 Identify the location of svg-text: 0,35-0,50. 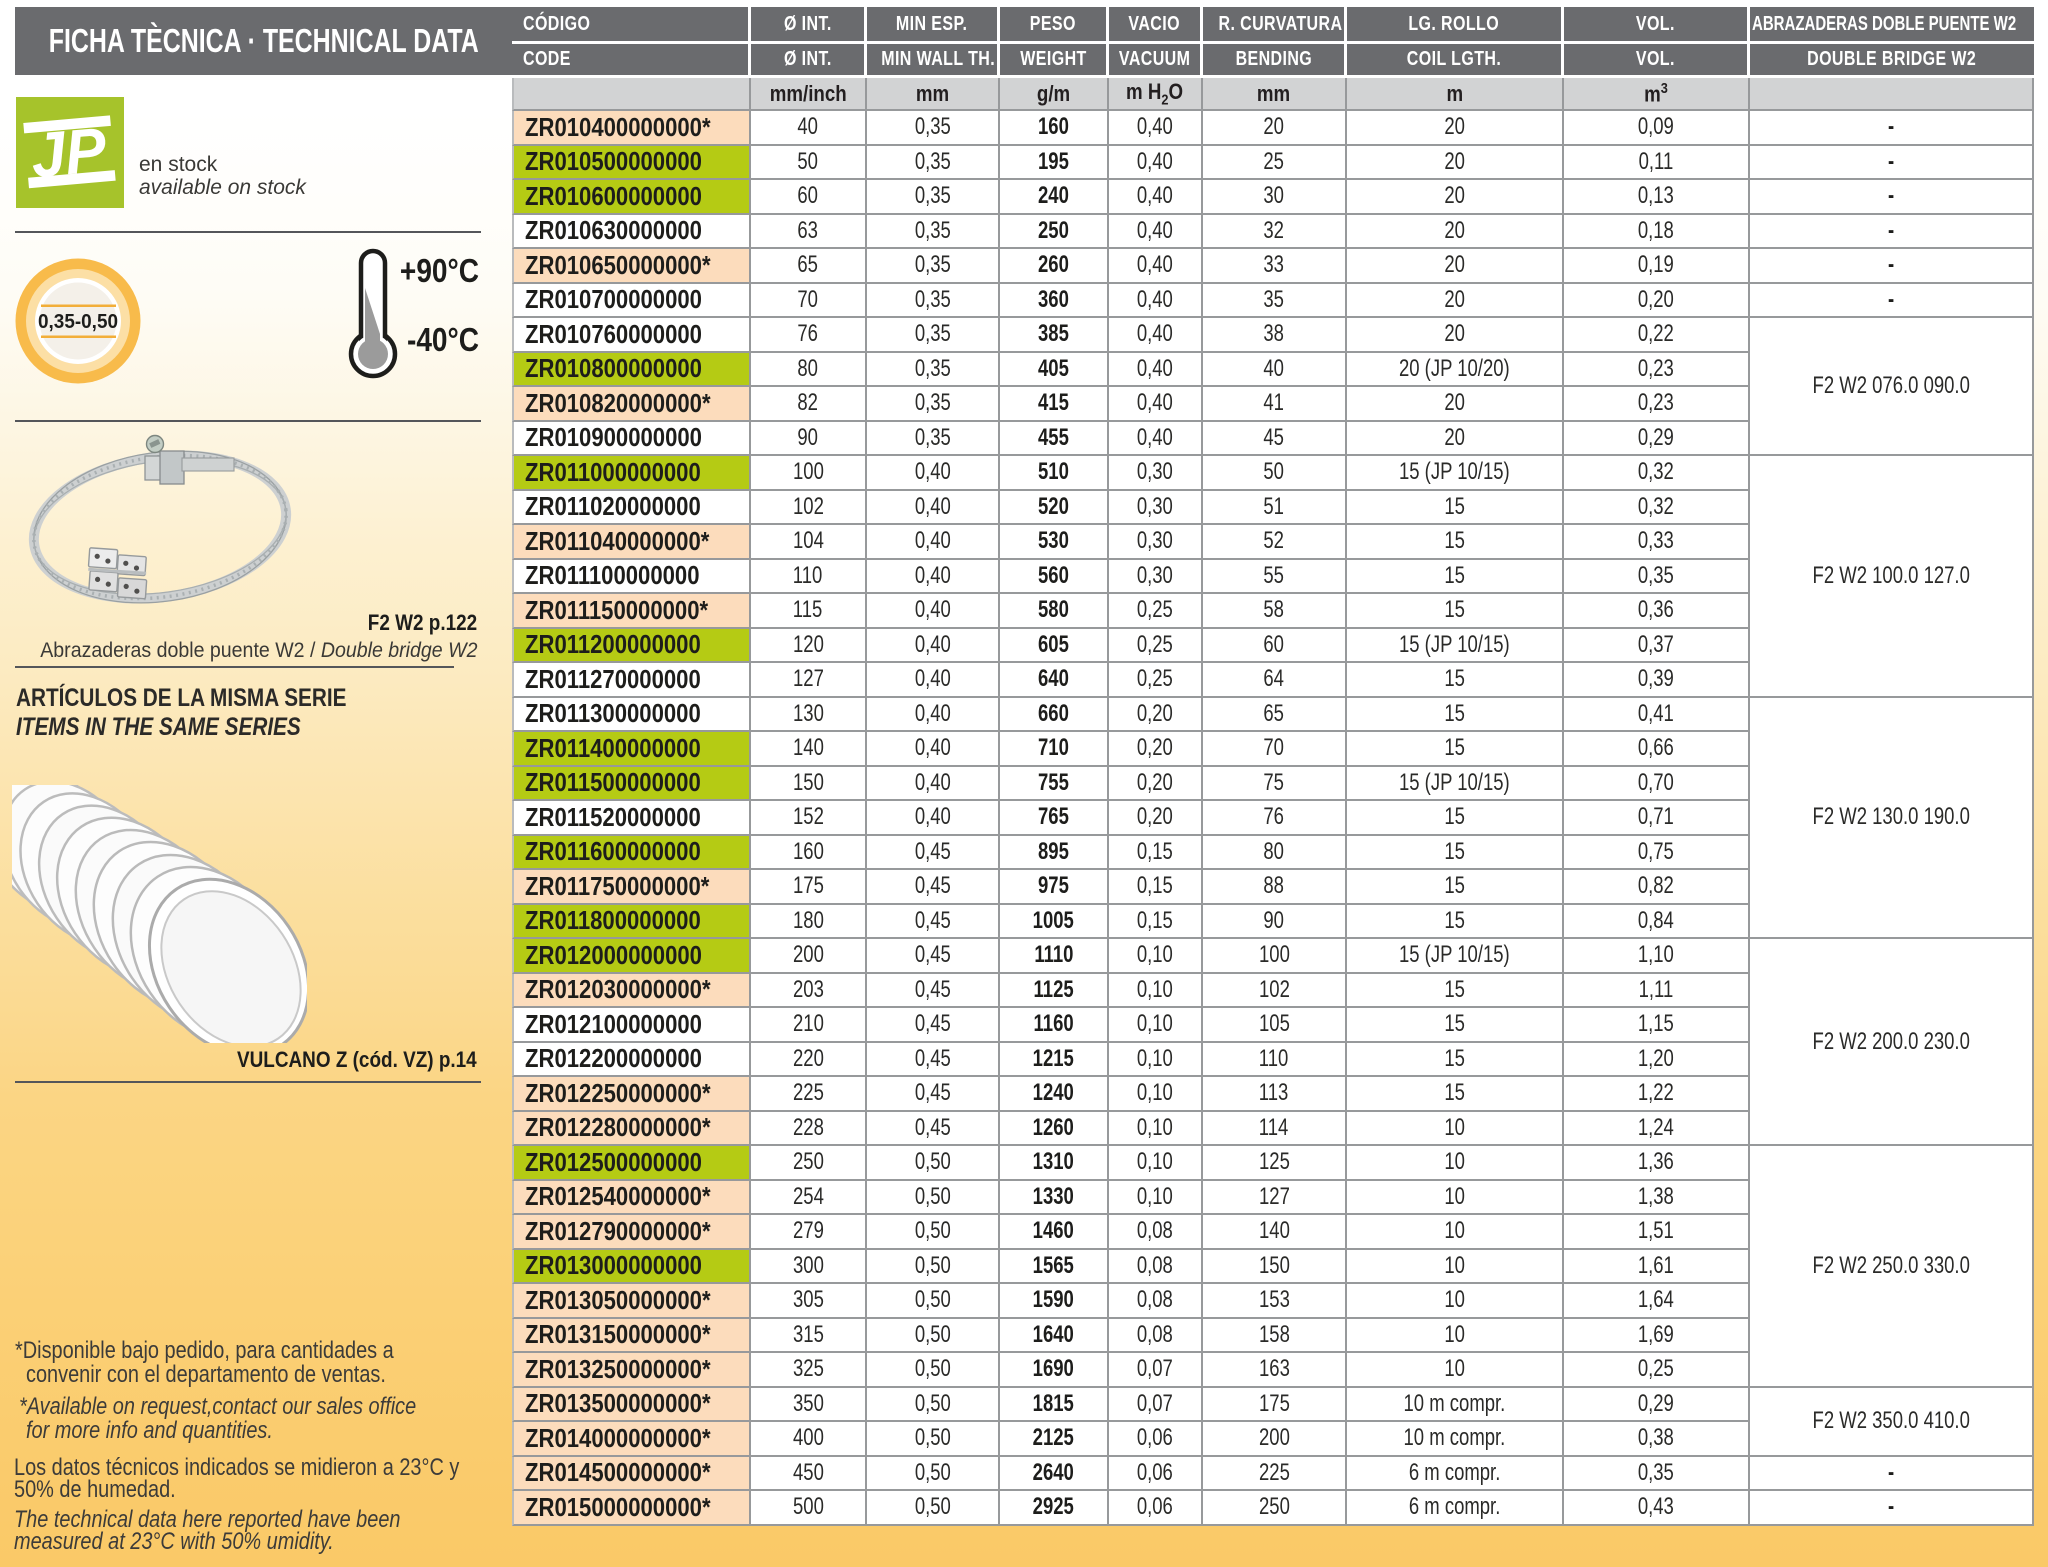
(78, 322).